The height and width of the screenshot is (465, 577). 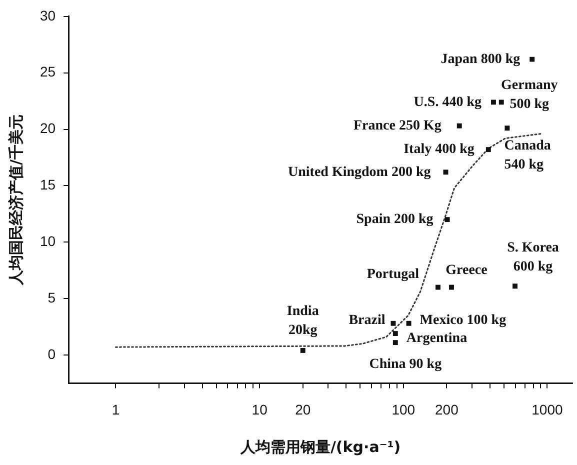 I want to click on x-tick-label: 20, so click(x=303, y=409).